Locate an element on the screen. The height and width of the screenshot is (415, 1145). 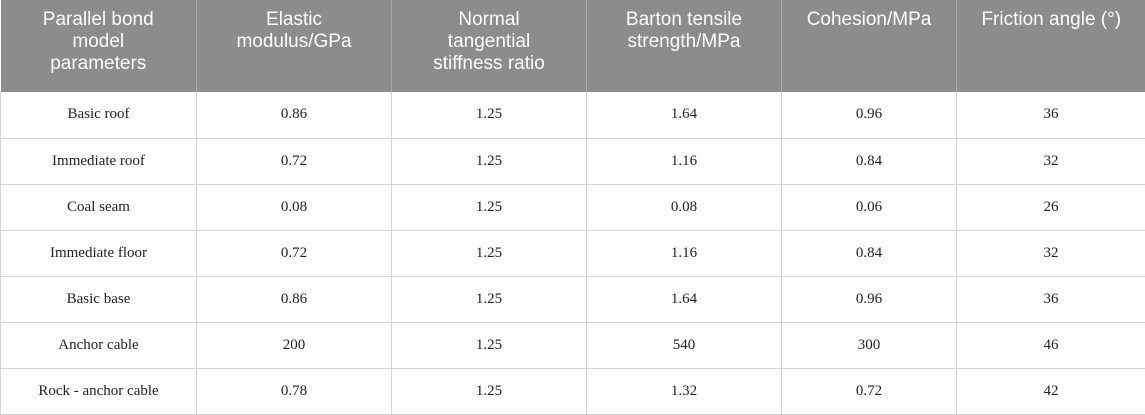
table-cell: 540 is located at coordinates (684, 345).